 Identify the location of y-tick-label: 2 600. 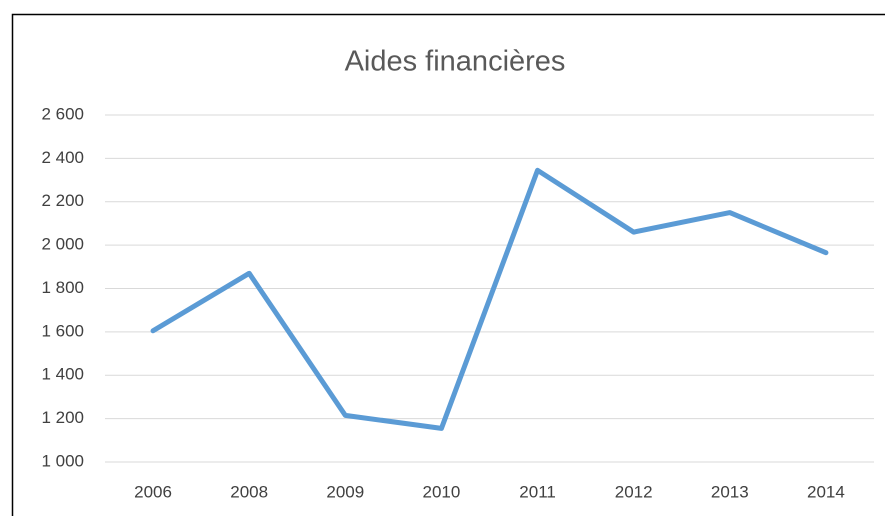
(62, 113).